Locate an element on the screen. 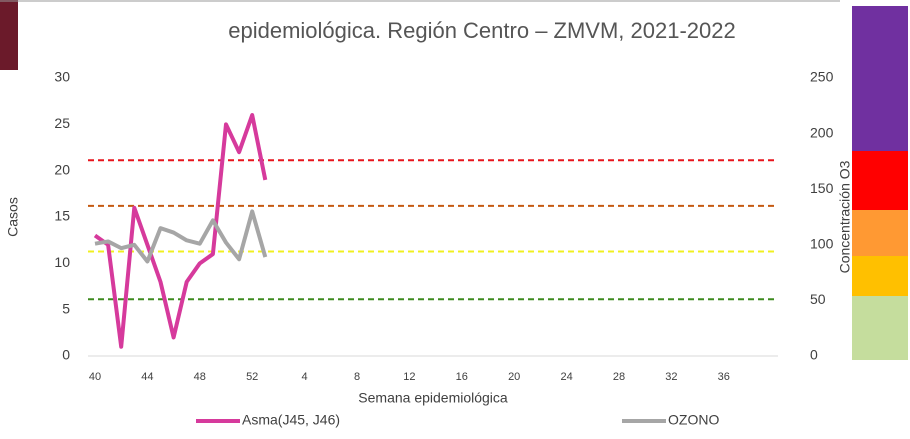 This screenshot has height=439, width=910. y2-tick-label: 150 is located at coordinates (822, 188).